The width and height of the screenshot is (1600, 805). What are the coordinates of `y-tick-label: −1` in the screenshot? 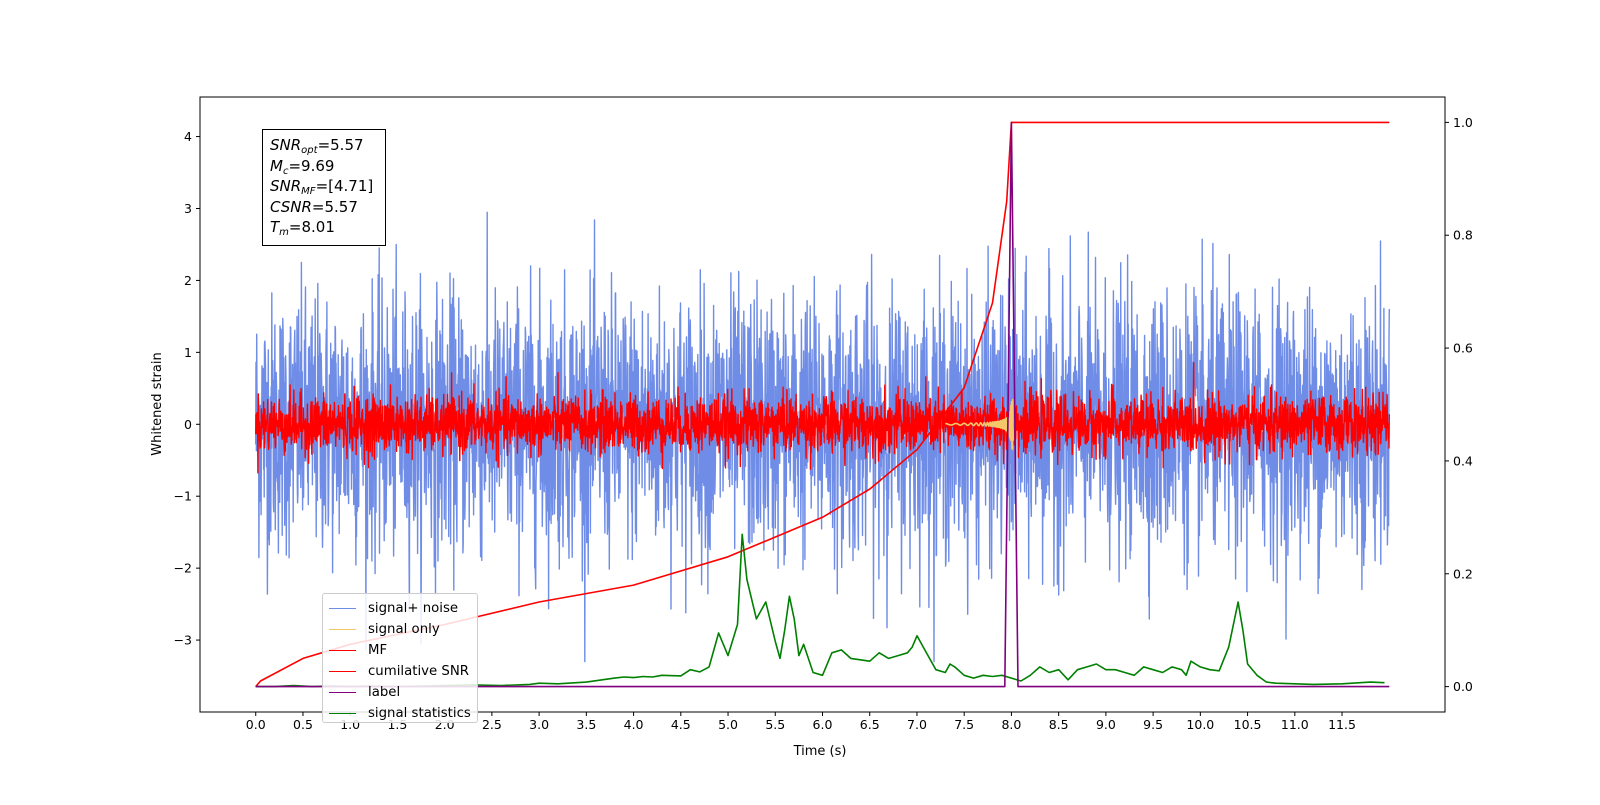 It's located at (183, 496).